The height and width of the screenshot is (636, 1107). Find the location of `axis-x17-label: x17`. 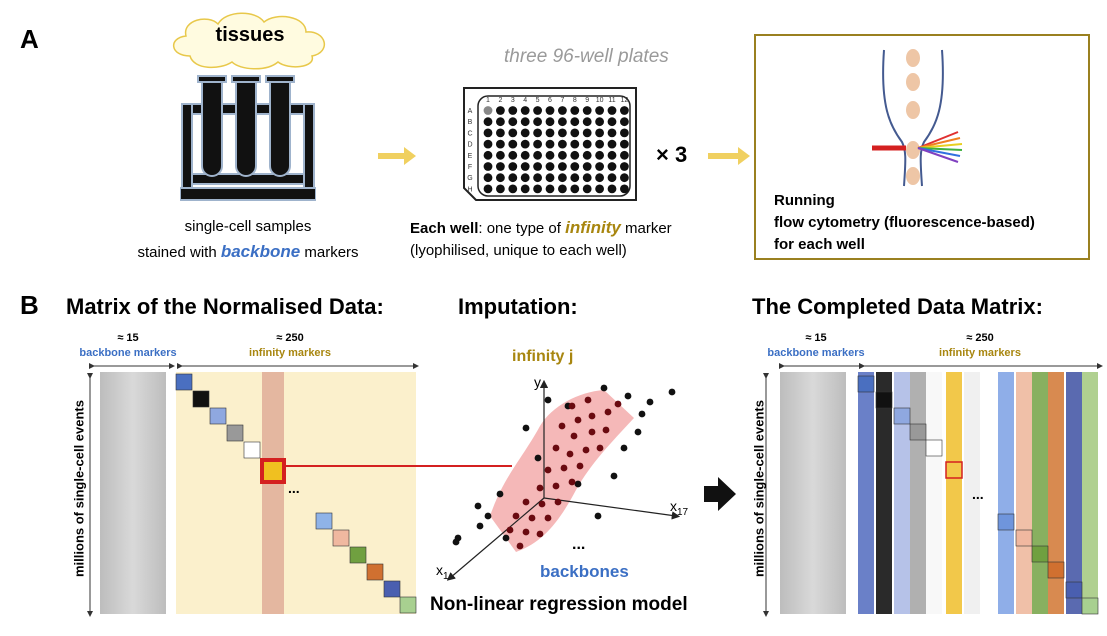

axis-x17-label: x17 is located at coordinates (679, 508).